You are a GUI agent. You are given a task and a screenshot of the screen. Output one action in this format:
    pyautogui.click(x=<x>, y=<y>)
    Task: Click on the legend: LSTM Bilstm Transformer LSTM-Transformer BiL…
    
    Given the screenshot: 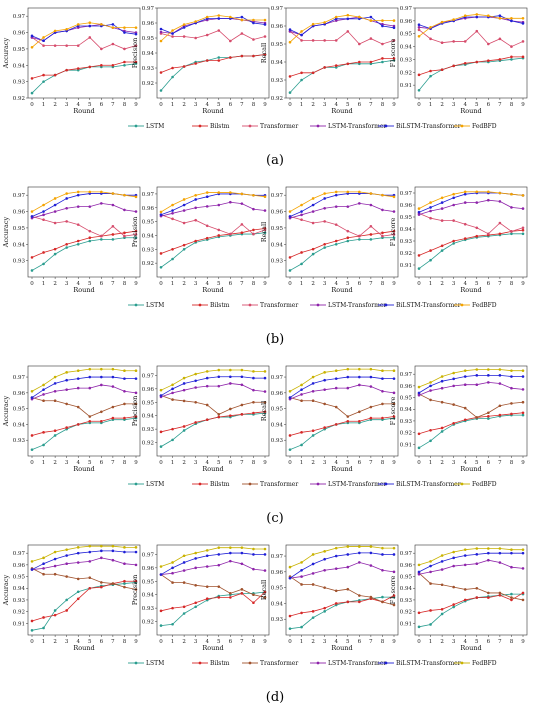 What is the action you would take?
    pyautogui.click(x=312, y=305)
    